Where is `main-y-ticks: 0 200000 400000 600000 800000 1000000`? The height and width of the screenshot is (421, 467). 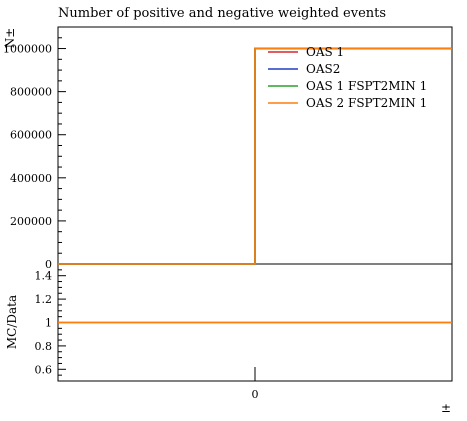 main-y-ticks: 0 200000 400000 600000 800000 1000000 is located at coordinates (34, 148).